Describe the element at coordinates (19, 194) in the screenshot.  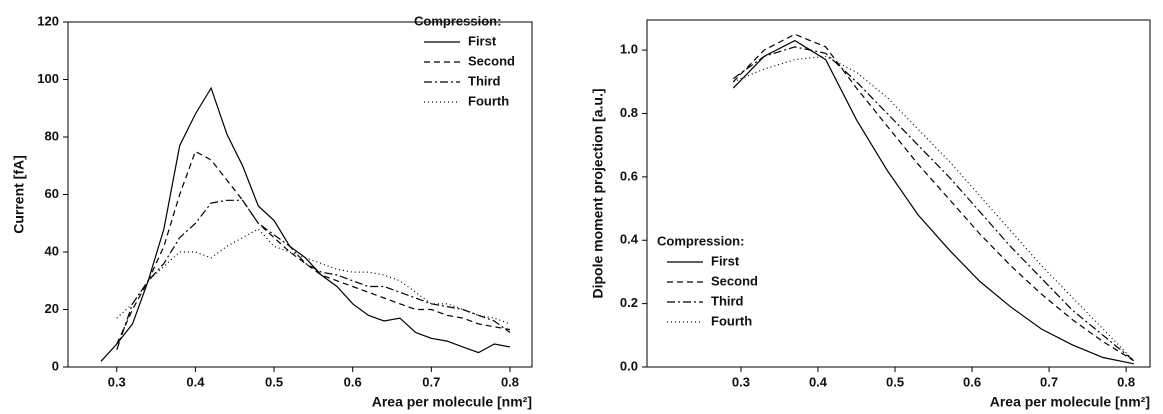
I see `y-axis-label: Current [fA]` at that location.